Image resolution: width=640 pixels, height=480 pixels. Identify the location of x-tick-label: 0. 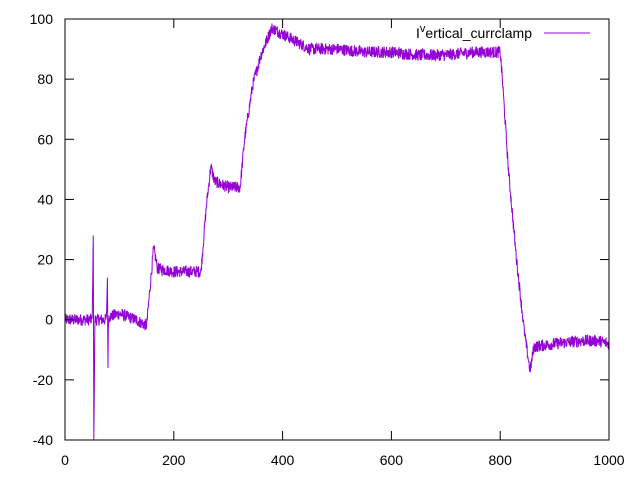
(65, 460).